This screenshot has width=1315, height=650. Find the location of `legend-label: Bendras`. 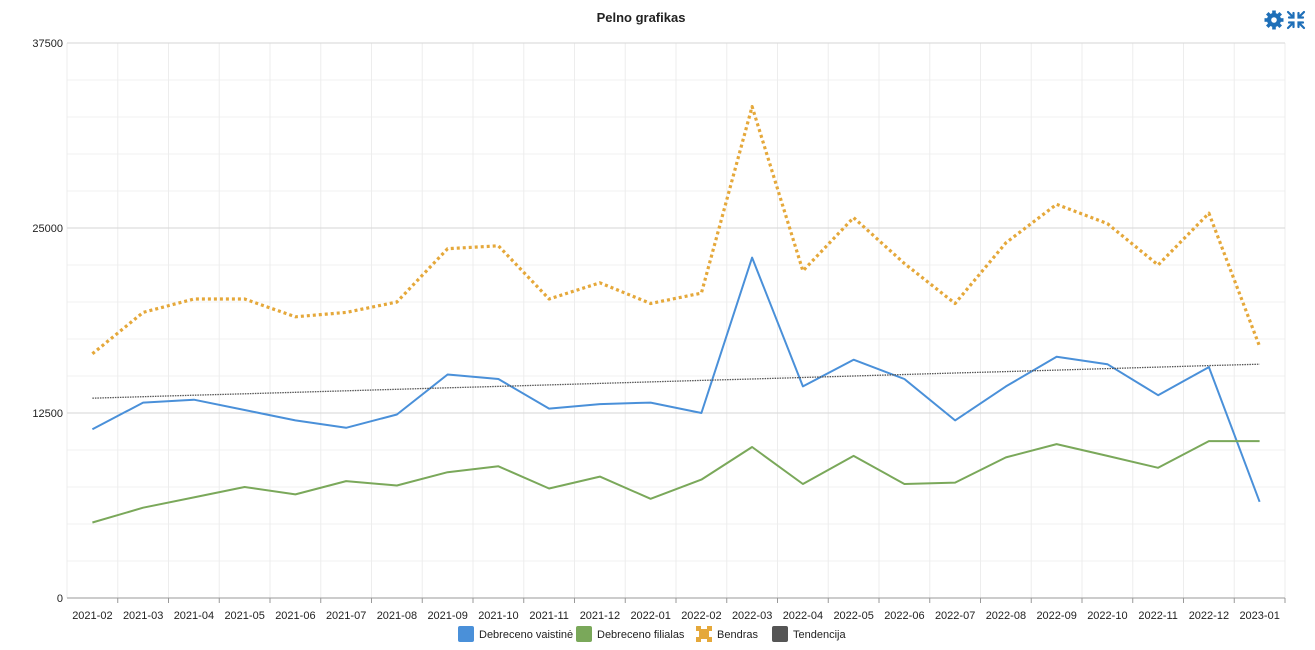

legend-label: Bendras is located at coordinates (737, 635).